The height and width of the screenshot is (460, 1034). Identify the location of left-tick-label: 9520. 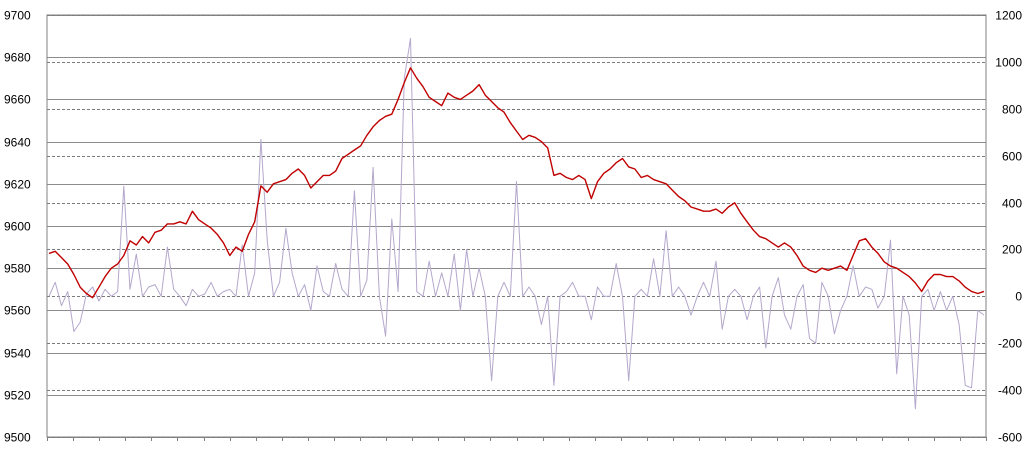
(17, 396).